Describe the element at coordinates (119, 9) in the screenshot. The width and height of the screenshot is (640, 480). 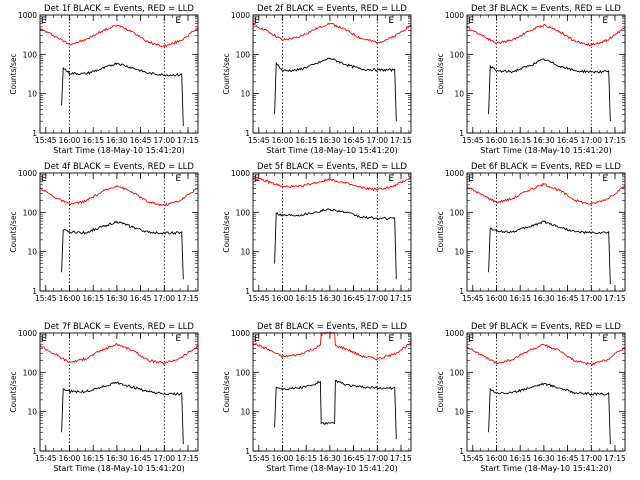
I see `chart-title: Det 1f BLACK = Events, RED = LLD` at that location.